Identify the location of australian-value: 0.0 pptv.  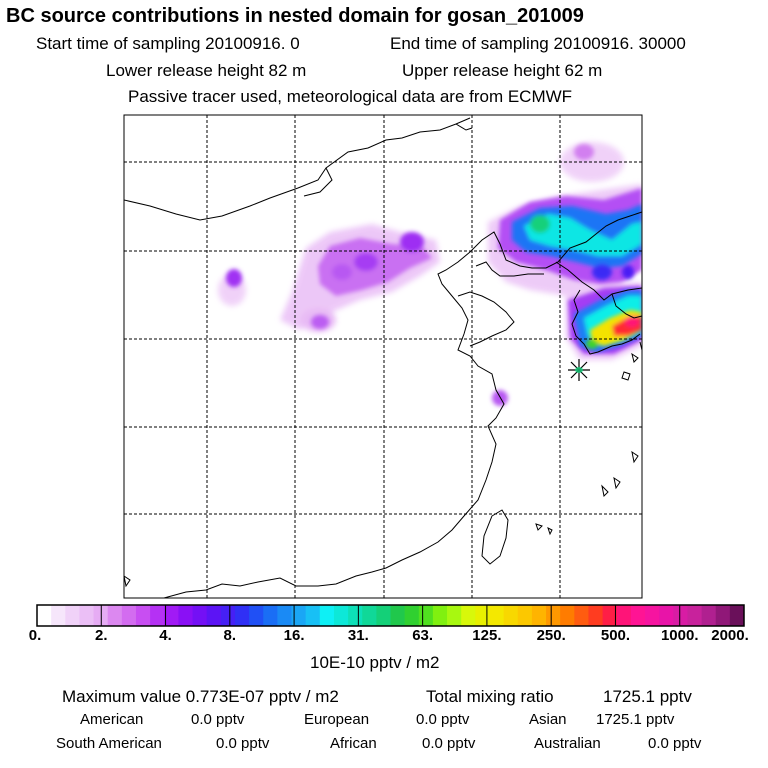
(675, 743).